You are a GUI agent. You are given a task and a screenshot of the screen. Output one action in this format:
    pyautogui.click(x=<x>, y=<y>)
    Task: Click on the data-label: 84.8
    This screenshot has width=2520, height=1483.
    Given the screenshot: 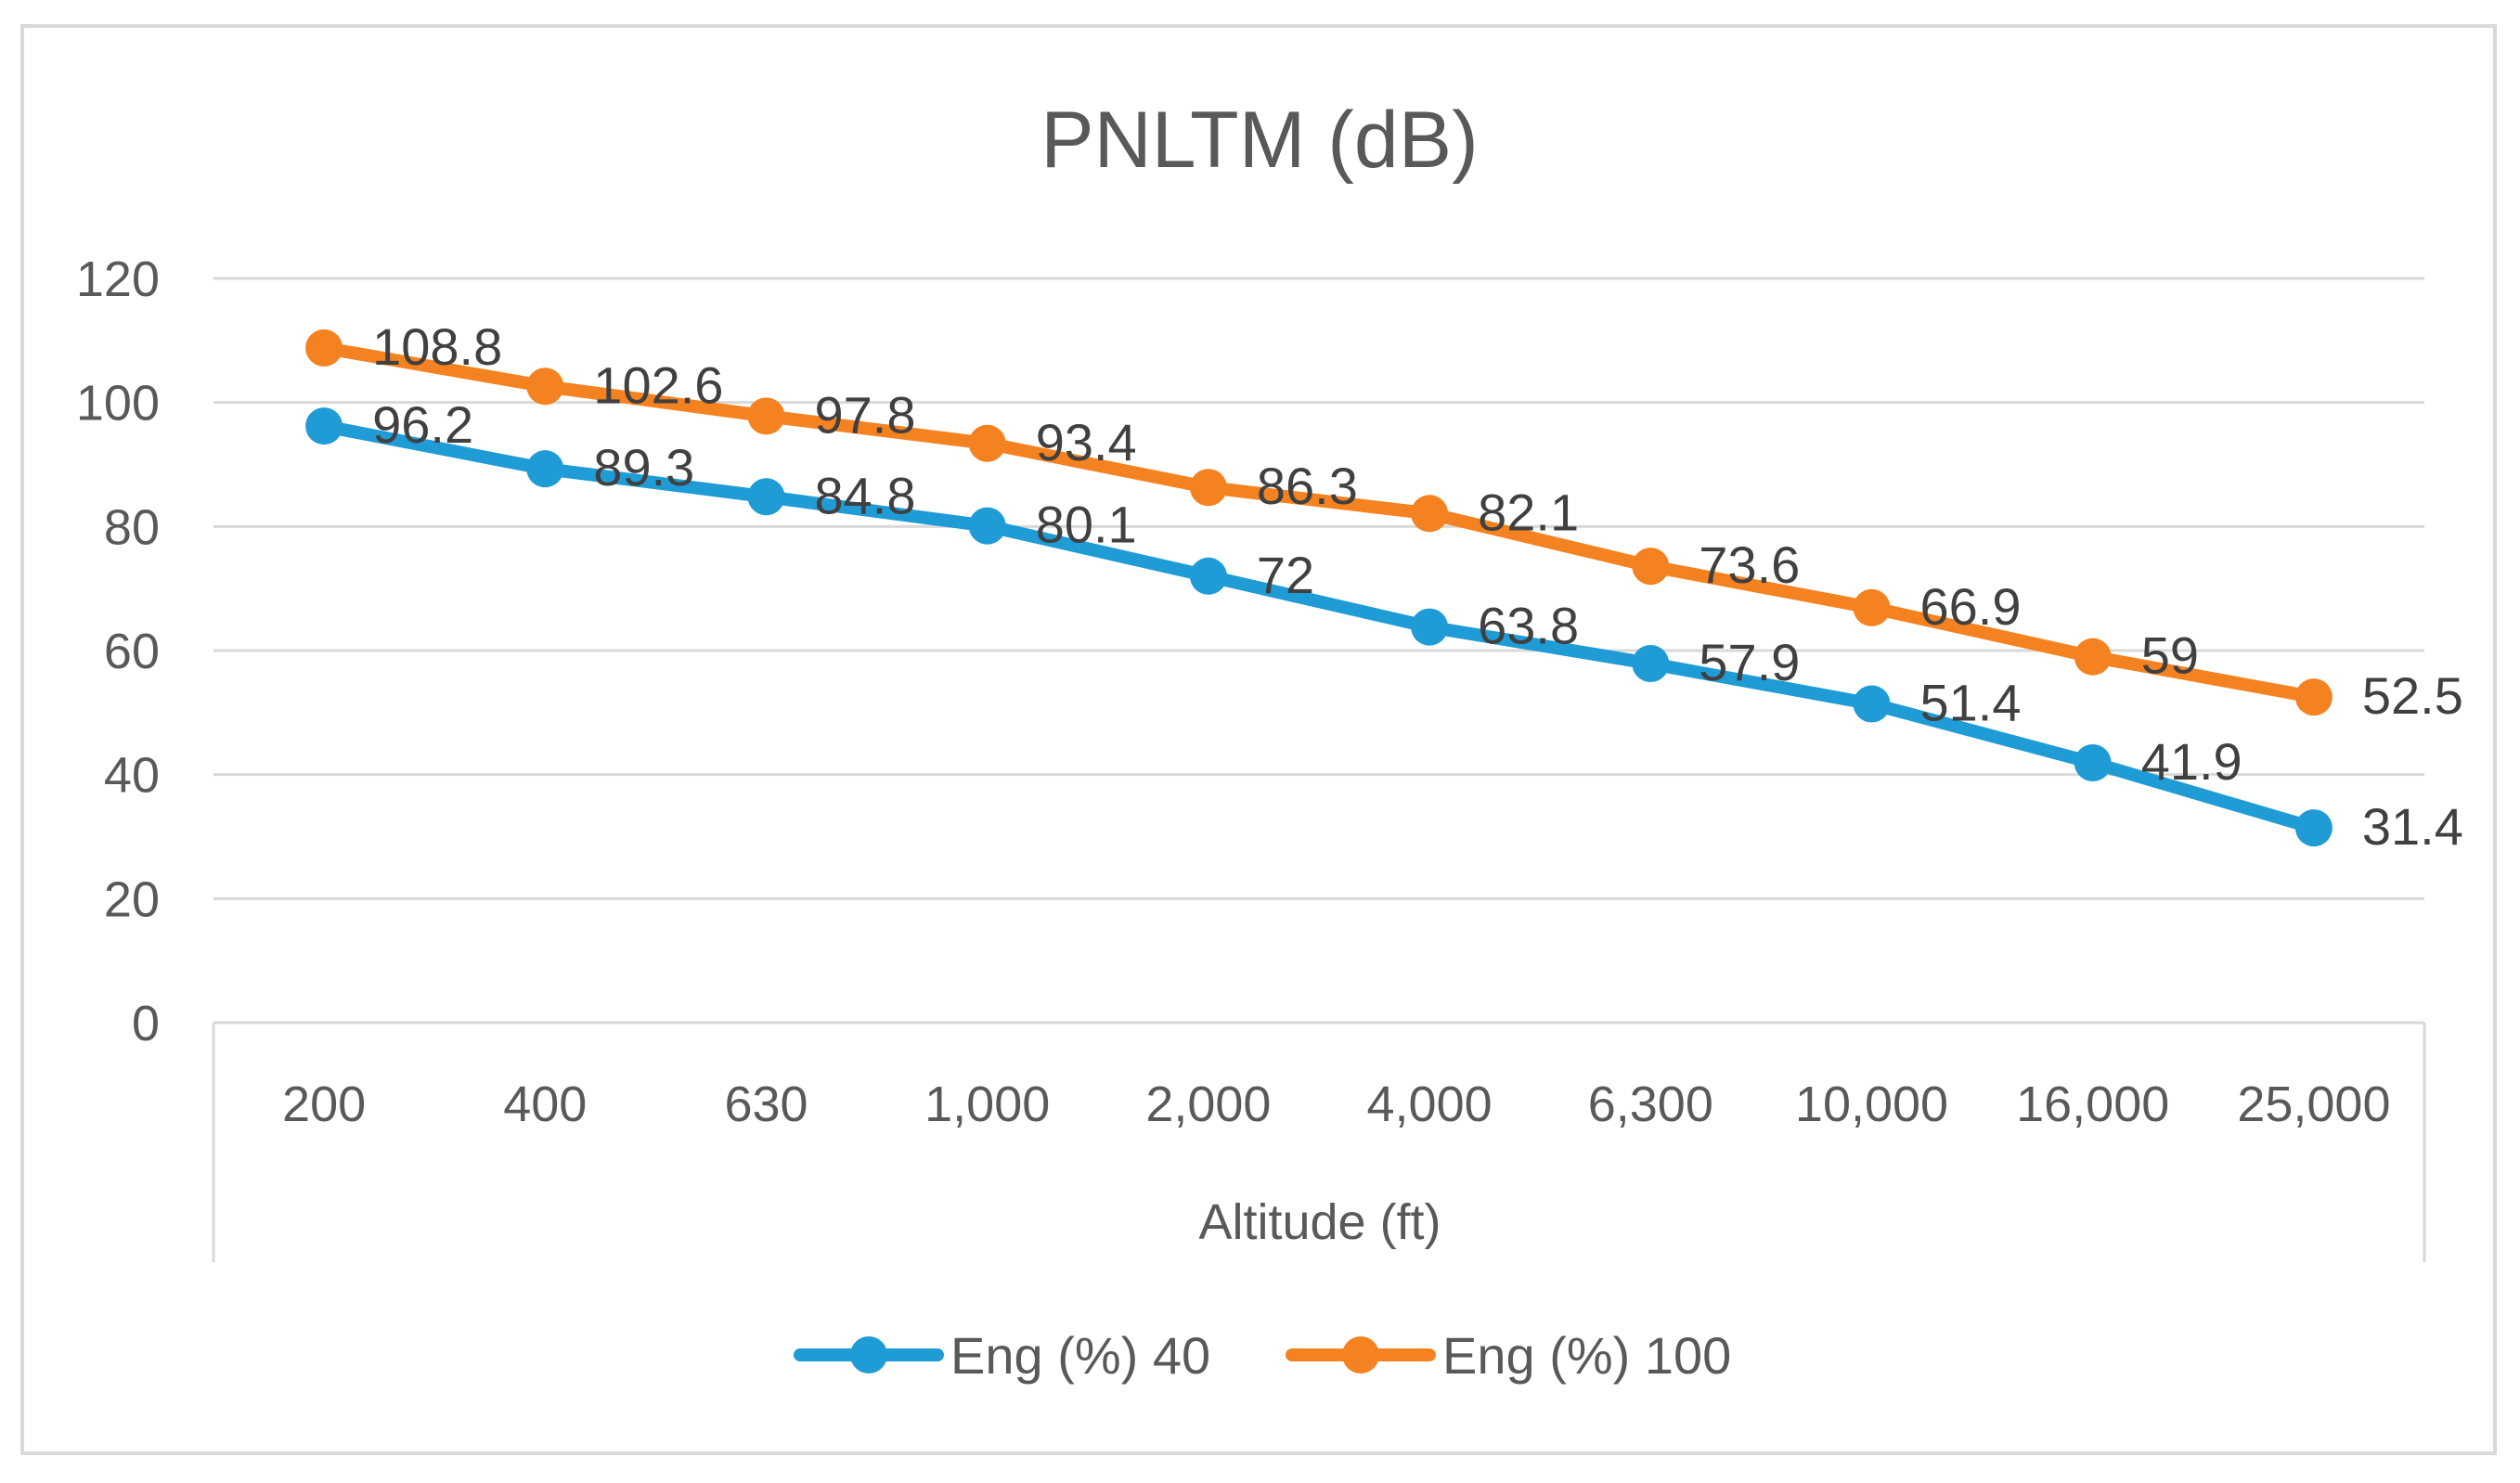 What is the action you would take?
    pyautogui.click(x=865, y=495)
    